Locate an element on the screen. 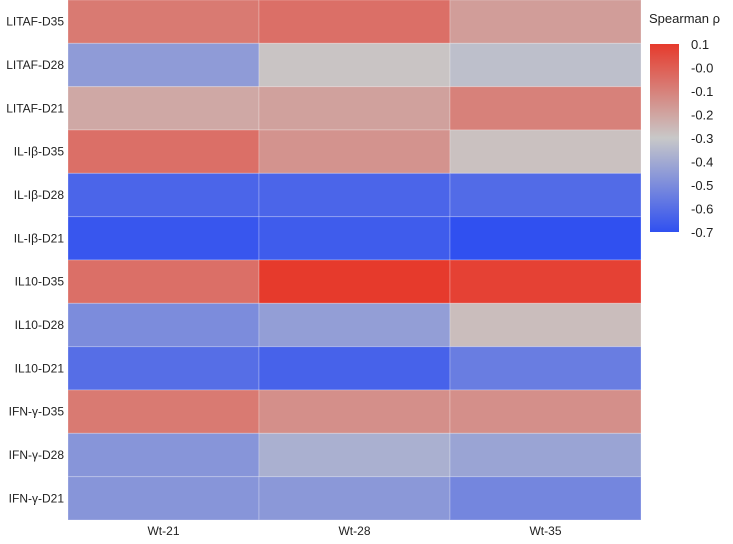 The image size is (733, 544). colorbar-title: Spearman ρ is located at coordinates (684, 18).